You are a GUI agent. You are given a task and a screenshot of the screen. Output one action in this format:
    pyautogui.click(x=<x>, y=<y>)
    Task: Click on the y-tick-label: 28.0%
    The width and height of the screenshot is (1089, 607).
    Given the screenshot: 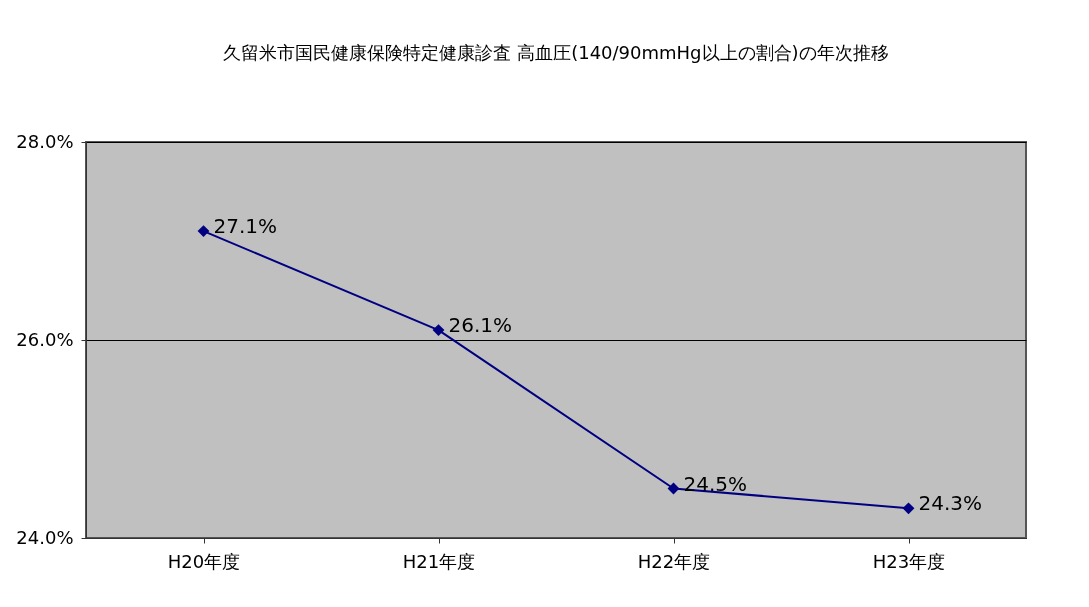 What is the action you would take?
    pyautogui.click(x=45, y=141)
    